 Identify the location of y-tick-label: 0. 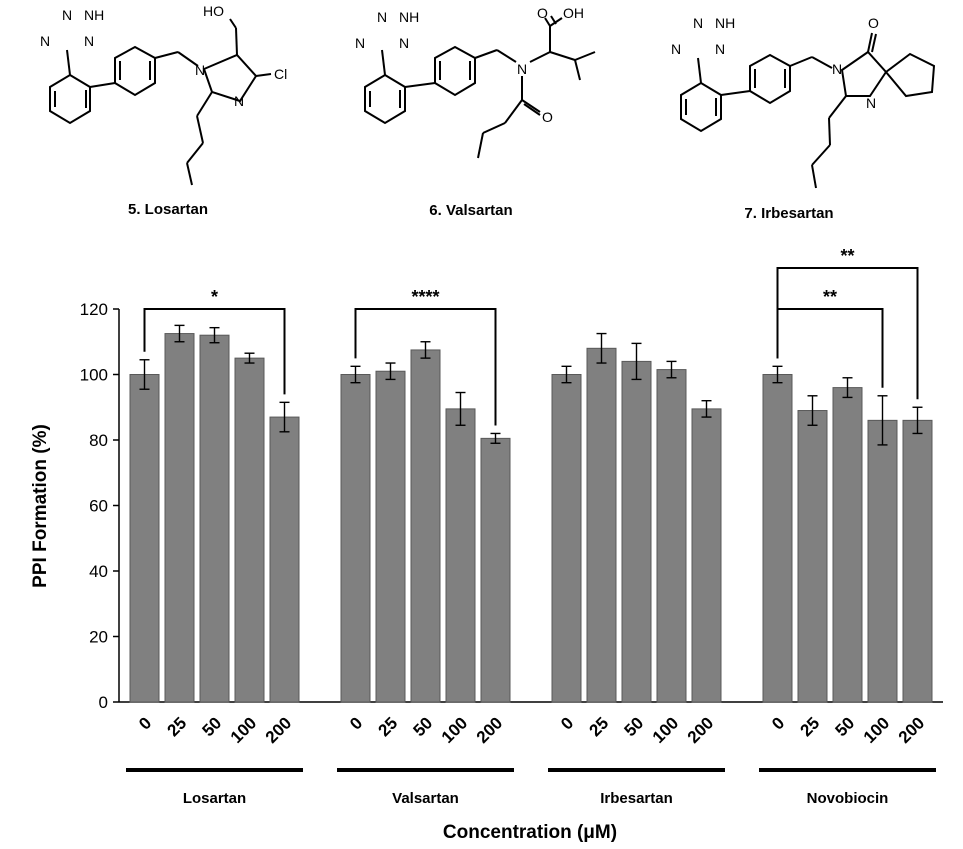
(103, 702).